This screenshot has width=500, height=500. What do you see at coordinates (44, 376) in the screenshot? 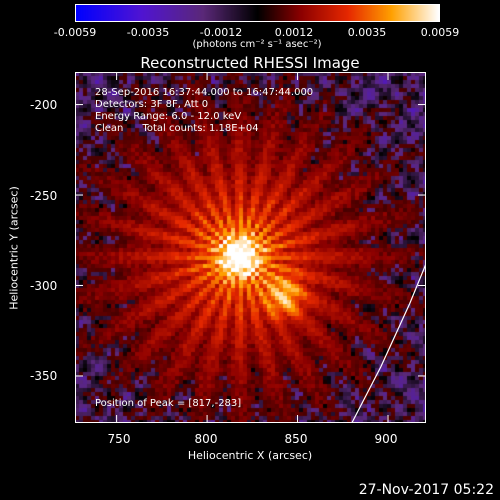
I see `y-tick-label: -350` at bounding box center [44, 376].